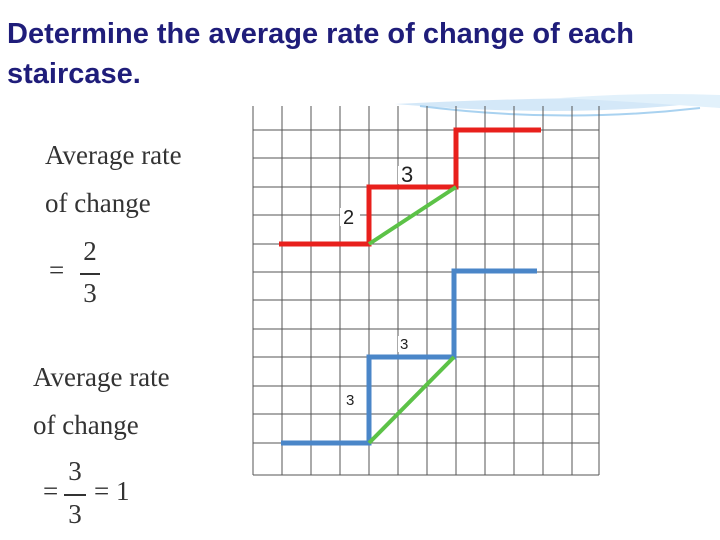 The height and width of the screenshot is (540, 720). What do you see at coordinates (101, 377) in the screenshot?
I see `formula-blue-line1: Average rate` at bounding box center [101, 377].